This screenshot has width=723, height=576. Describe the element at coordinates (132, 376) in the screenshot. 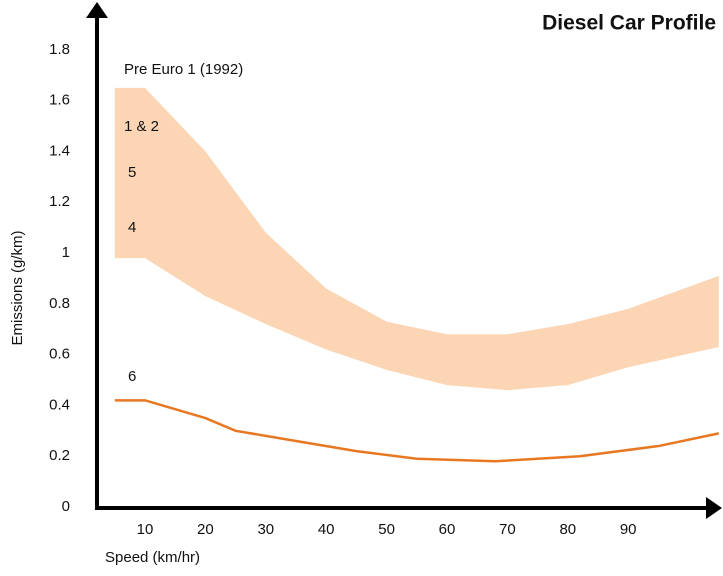

I see `annotation: 6` at that location.